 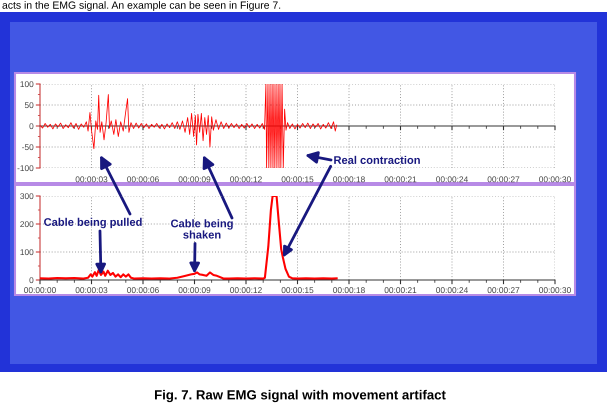 I want to click on y-tick-label: 300, so click(x=27, y=196).